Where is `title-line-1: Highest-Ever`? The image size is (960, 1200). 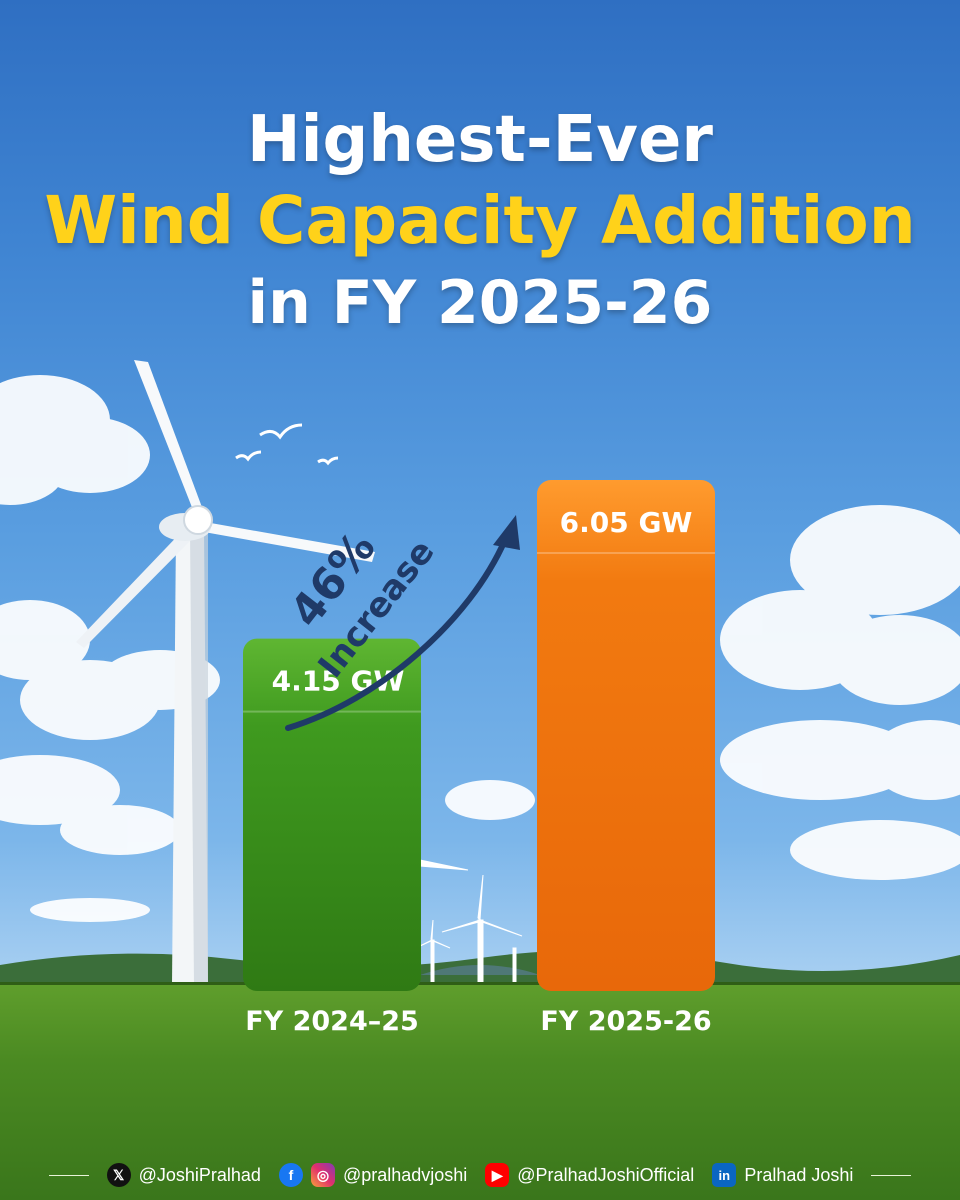
title-line-1: Highest-Ever is located at coordinates (480, 140).